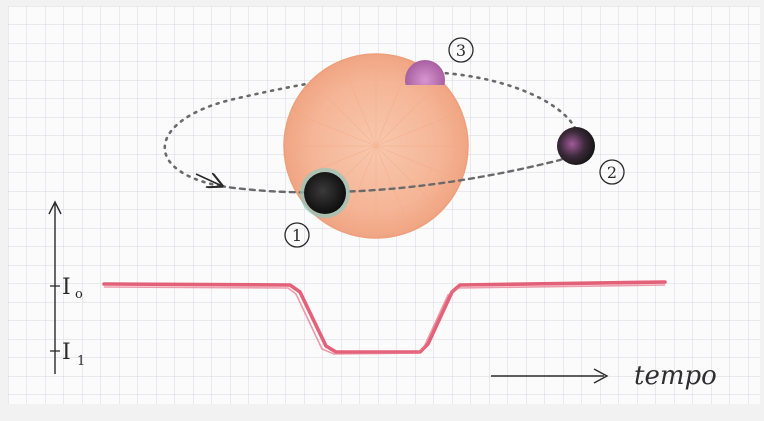 The width and height of the screenshot is (764, 421). I want to click on marker-3: 3, so click(461, 50).